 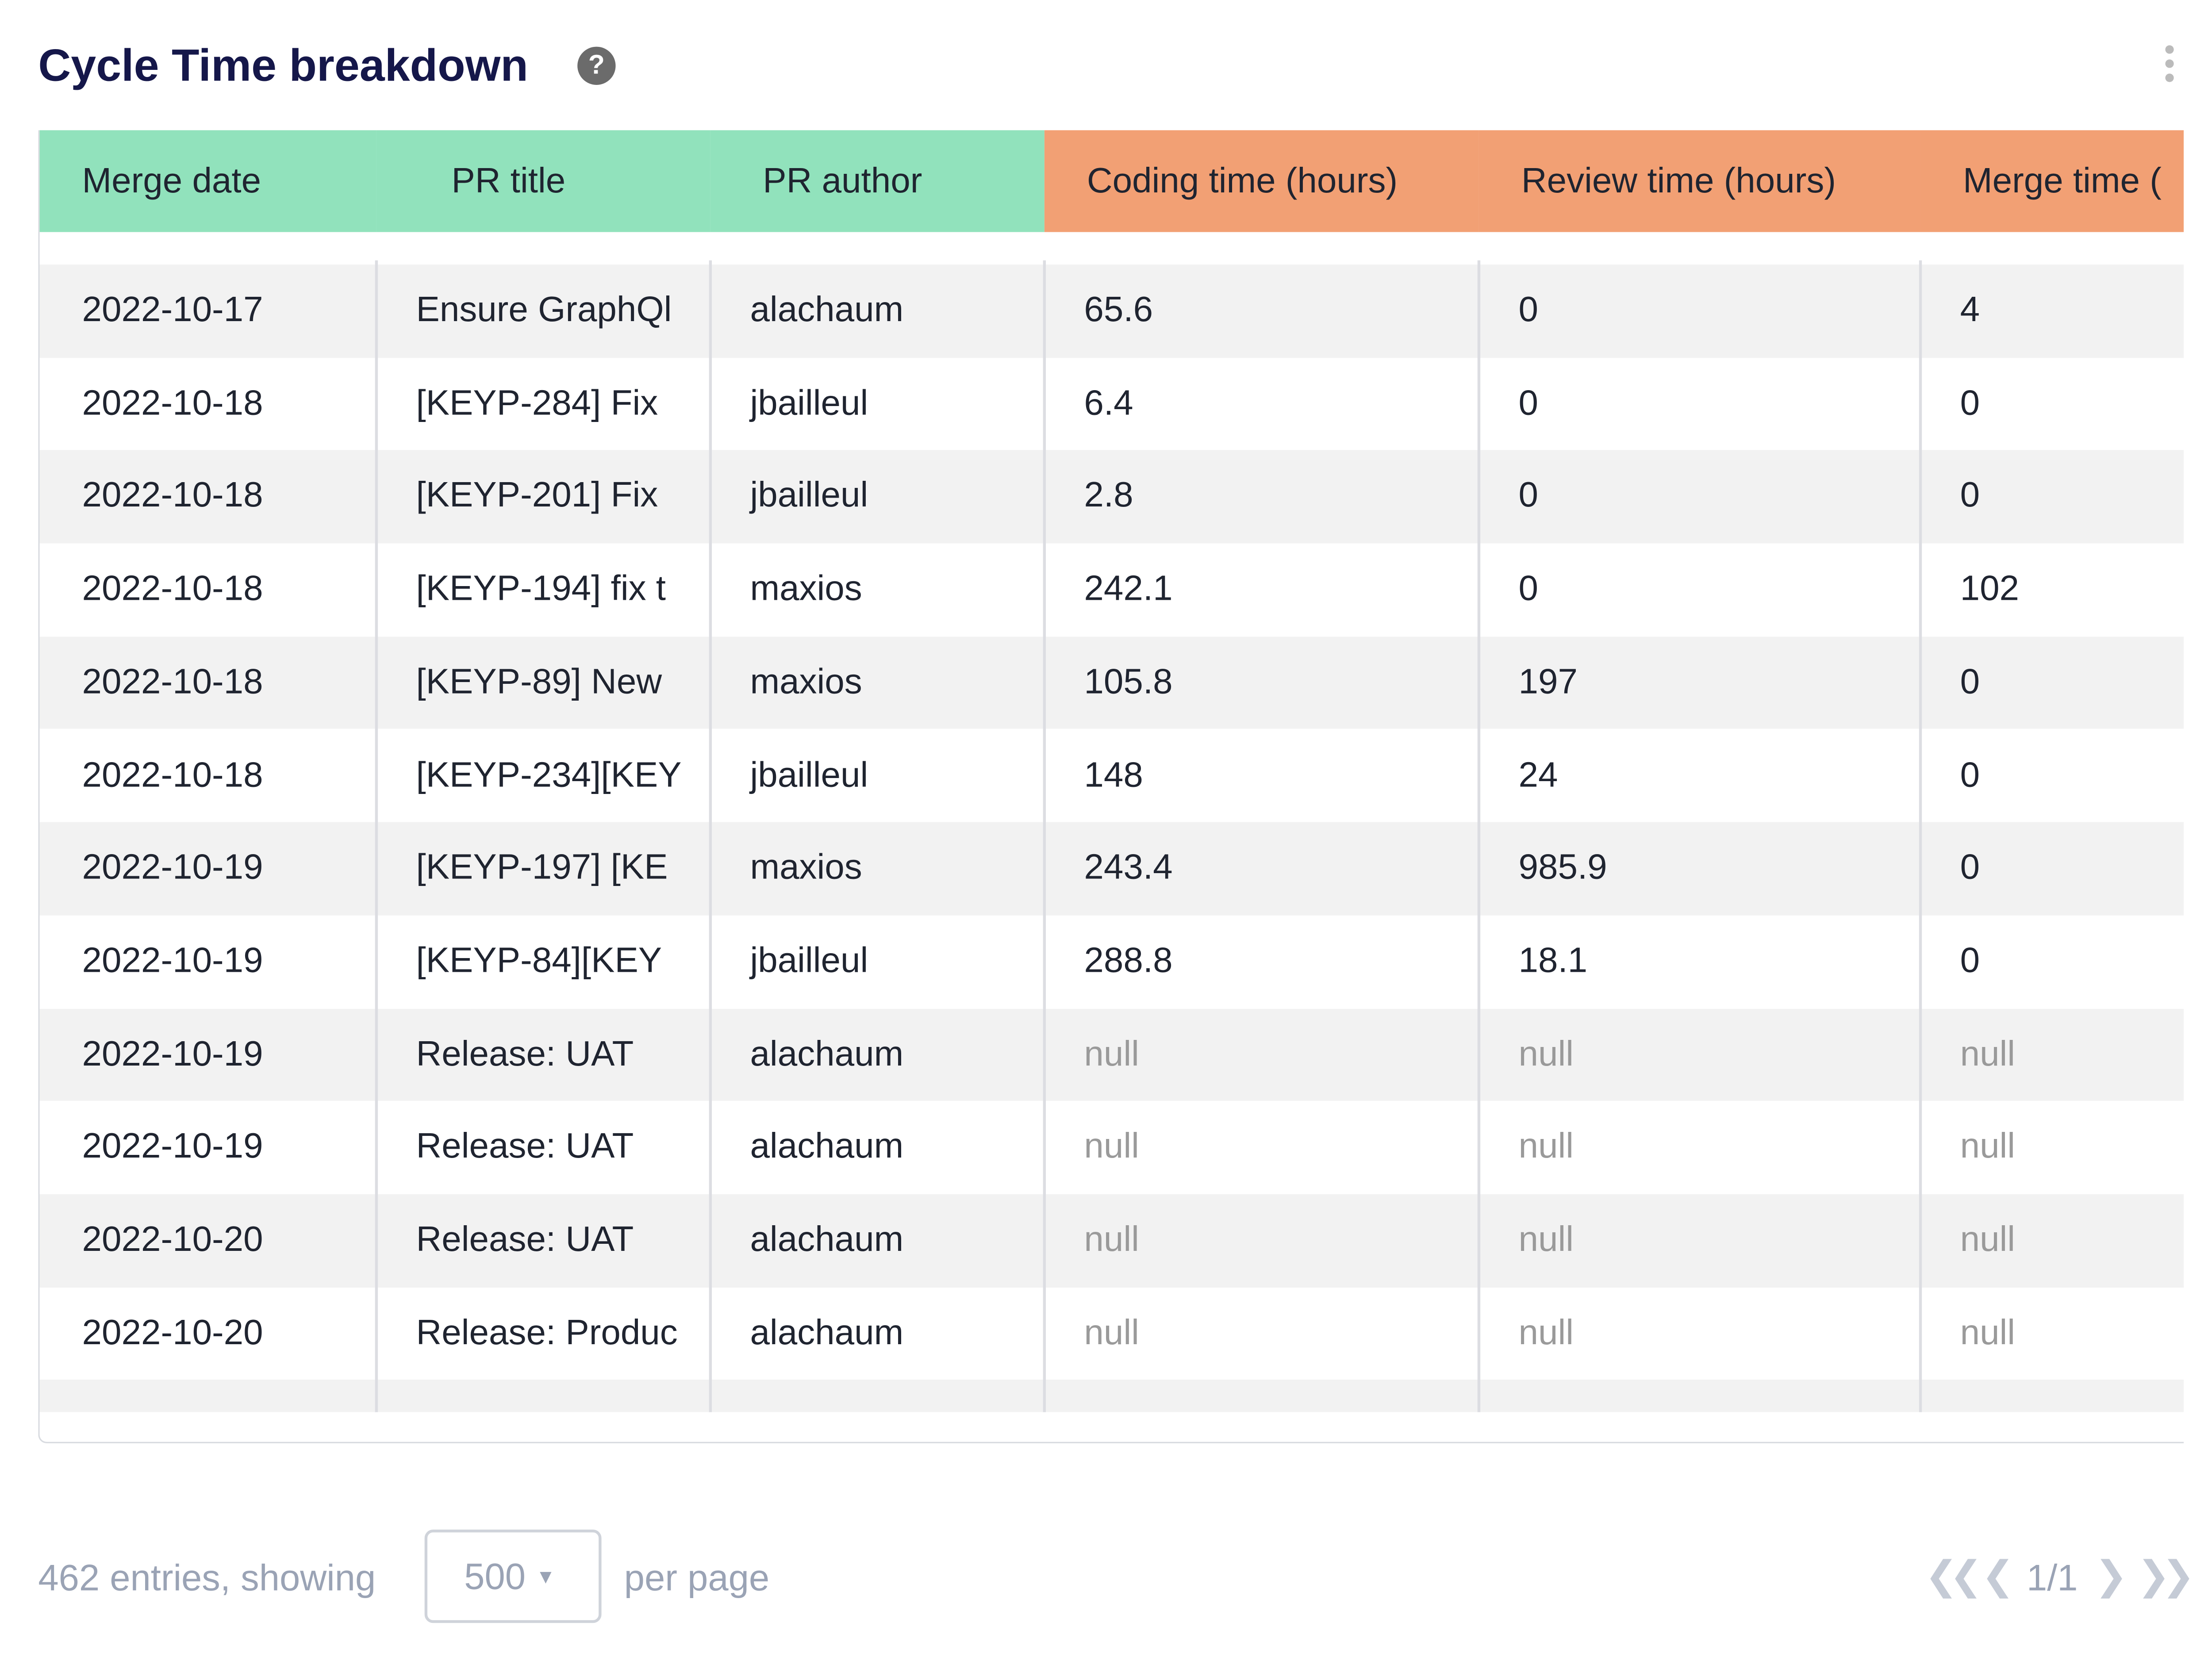 What do you see at coordinates (542, 867) in the screenshot?
I see `table-cell: [KEYP-197] [KE` at bounding box center [542, 867].